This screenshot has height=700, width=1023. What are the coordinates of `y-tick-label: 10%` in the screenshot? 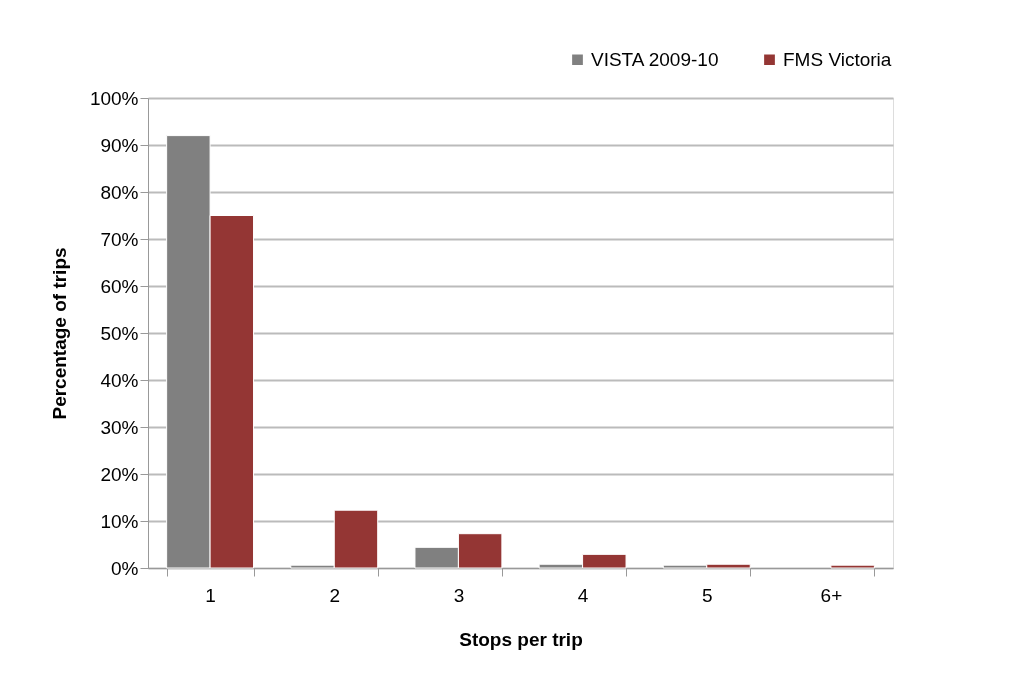 It's located at (119, 521).